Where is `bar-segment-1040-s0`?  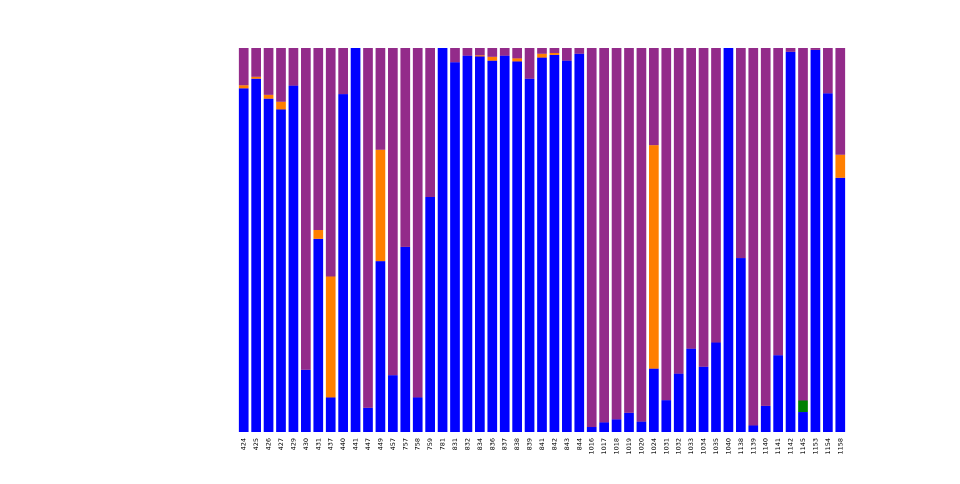 bar-segment-1040-s0 is located at coordinates (728, 240).